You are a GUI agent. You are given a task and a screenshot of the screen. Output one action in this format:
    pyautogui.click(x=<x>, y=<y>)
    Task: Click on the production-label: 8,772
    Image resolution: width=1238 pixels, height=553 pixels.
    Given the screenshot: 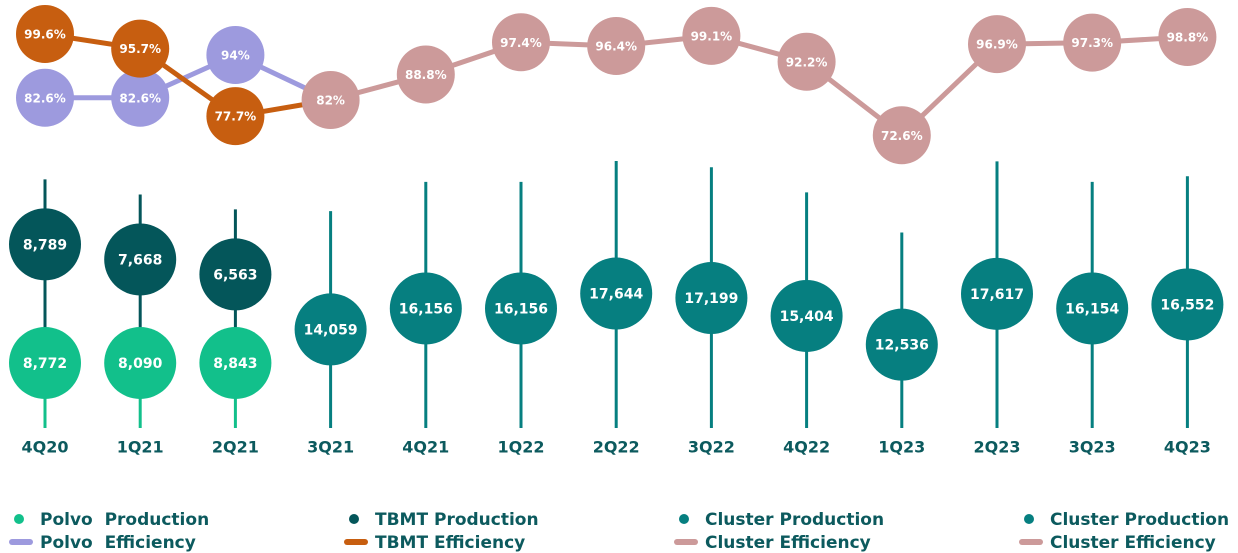 What is the action you would take?
    pyautogui.click(x=45, y=364)
    